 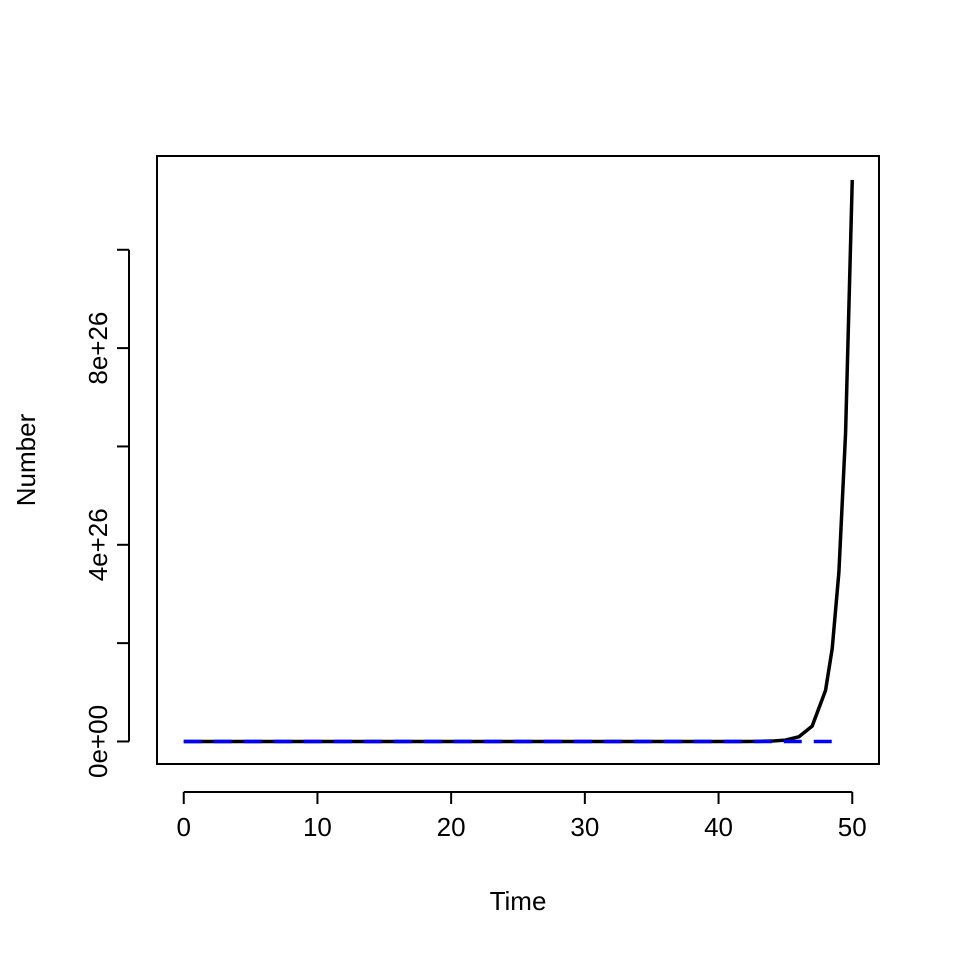 I want to click on x-axis-label: Time, so click(x=518, y=901).